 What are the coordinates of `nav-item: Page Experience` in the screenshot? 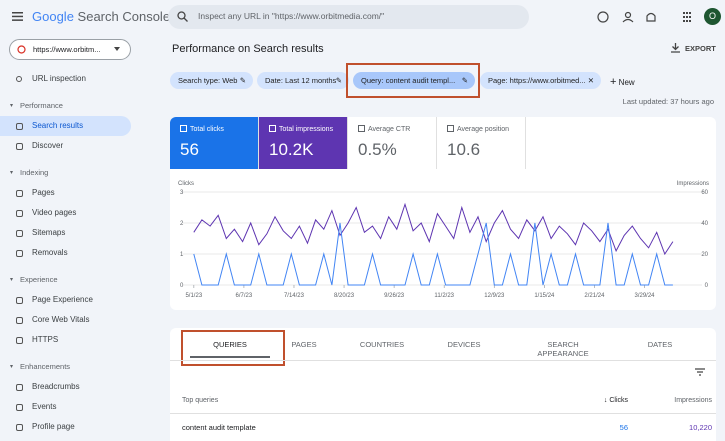 It's located at (62, 299).